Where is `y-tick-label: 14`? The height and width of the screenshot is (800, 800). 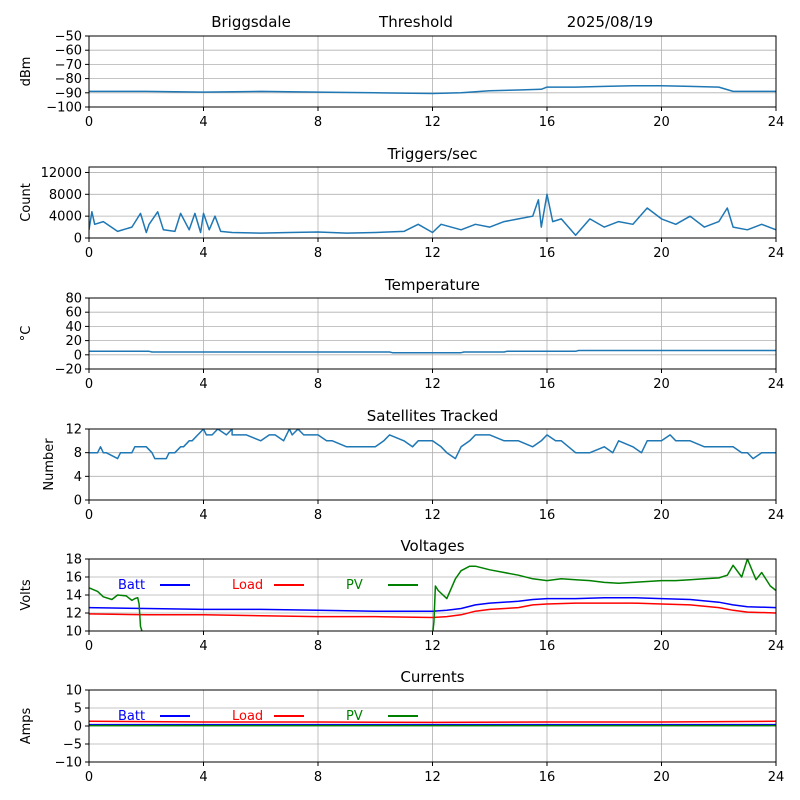
y-tick-label: 14 is located at coordinates (73, 596).